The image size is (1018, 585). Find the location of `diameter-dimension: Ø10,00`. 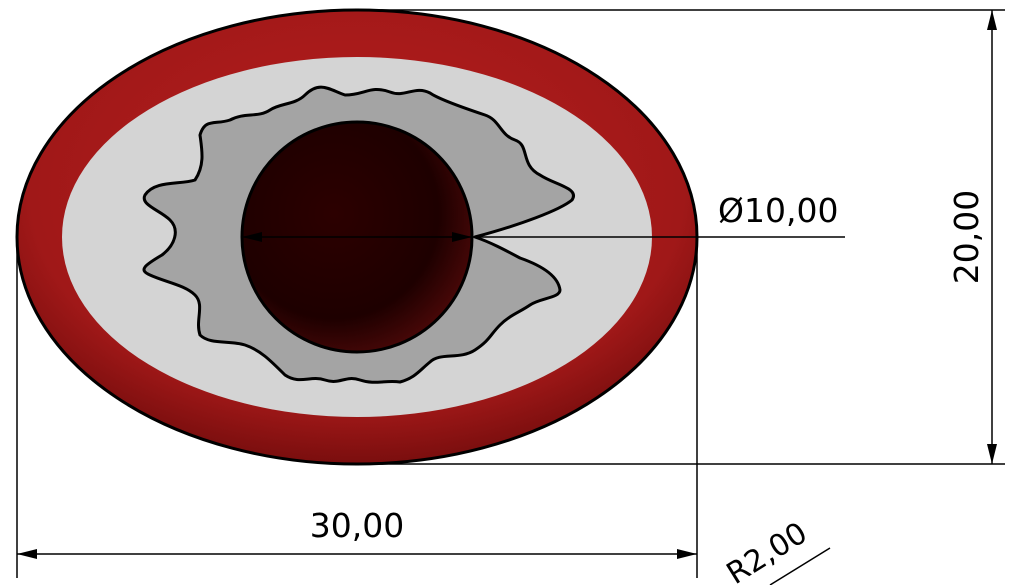

diameter-dimension: Ø10,00 is located at coordinates (543, 216).